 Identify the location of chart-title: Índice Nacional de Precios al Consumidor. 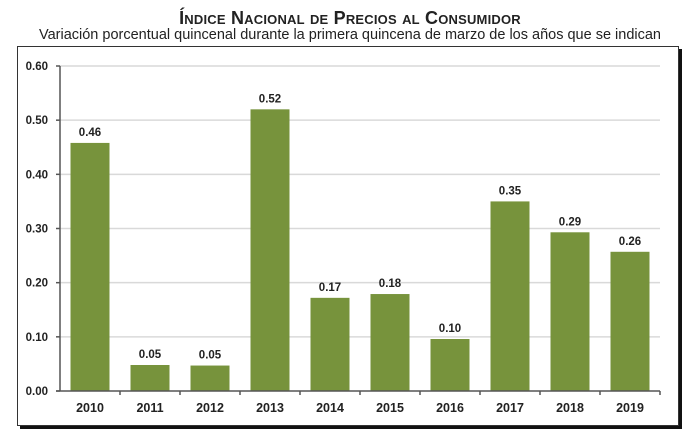
(350, 18).